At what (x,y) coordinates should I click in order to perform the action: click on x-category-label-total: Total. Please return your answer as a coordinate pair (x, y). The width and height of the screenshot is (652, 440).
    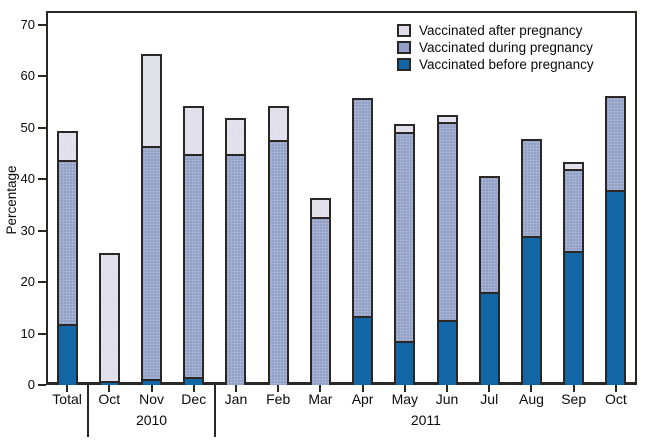
    Looking at the image, I should click on (67, 399).